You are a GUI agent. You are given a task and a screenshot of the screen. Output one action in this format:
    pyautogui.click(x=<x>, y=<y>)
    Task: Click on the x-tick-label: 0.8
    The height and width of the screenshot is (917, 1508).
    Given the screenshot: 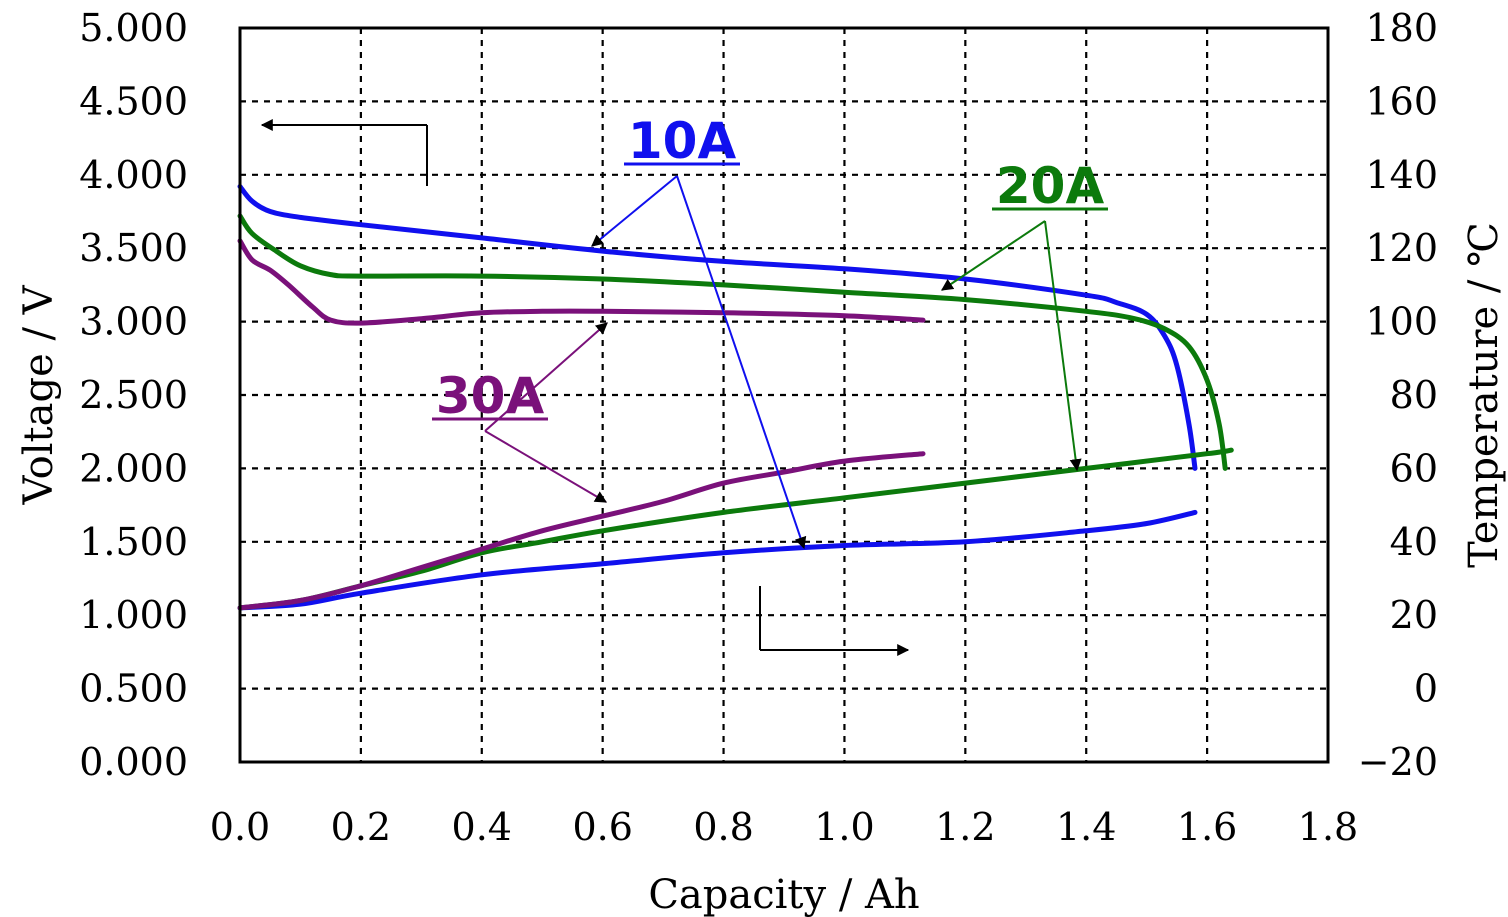 What is the action you would take?
    pyautogui.click(x=723, y=827)
    